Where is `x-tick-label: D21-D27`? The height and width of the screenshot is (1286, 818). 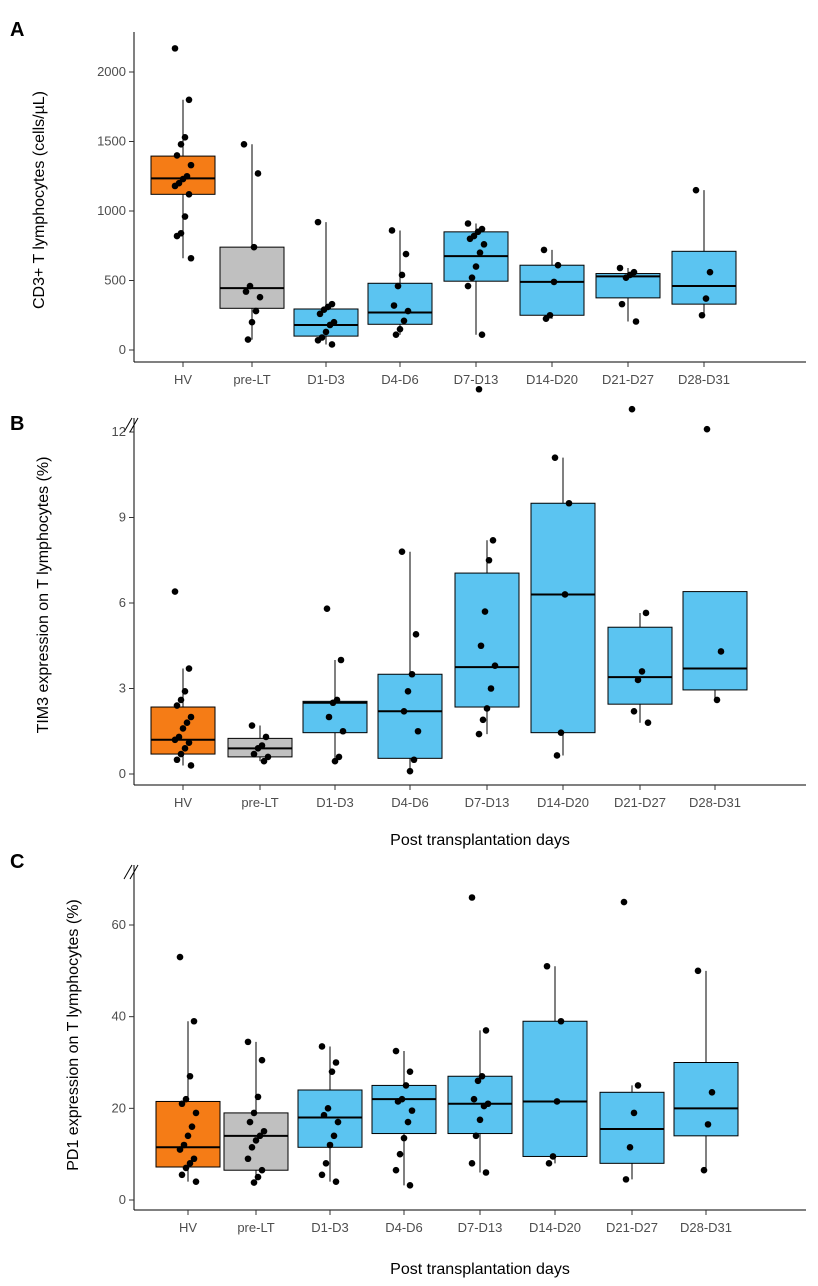 x-tick-label: D21-D27 is located at coordinates (640, 802).